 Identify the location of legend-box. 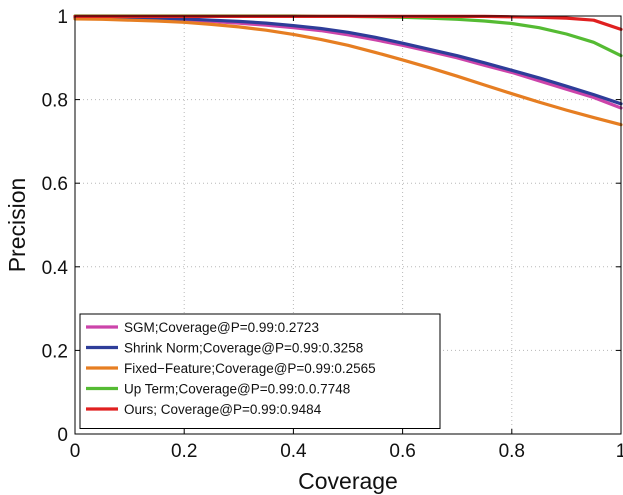
(260, 371).